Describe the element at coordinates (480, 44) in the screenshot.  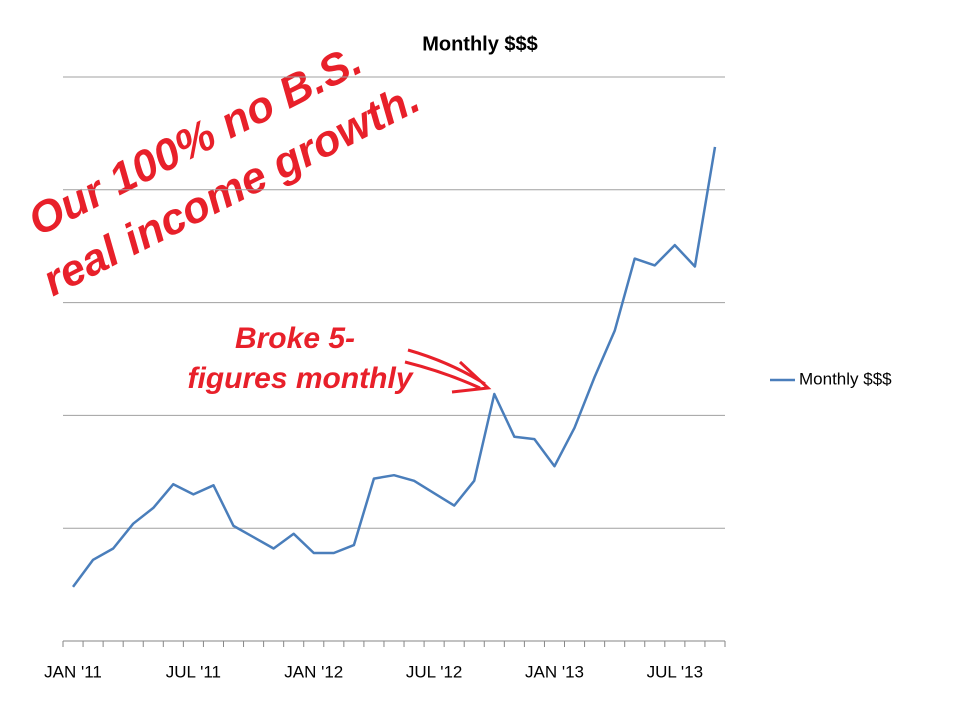
I see `chart-title: Monthly $$$` at that location.